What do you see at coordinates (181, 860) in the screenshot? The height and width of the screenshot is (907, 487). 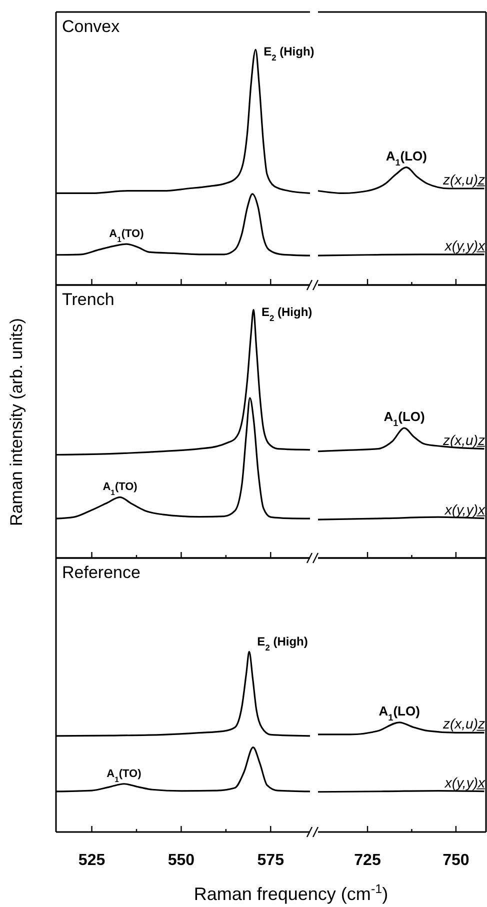 I see `x-tick-label: 550` at bounding box center [181, 860].